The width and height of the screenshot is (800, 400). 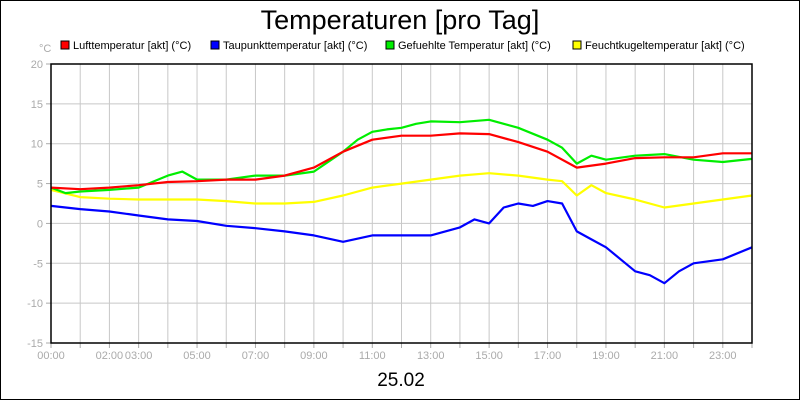 I want to click on legend-label: Lufttemperatur [akt] (°C), so click(x=132, y=46).